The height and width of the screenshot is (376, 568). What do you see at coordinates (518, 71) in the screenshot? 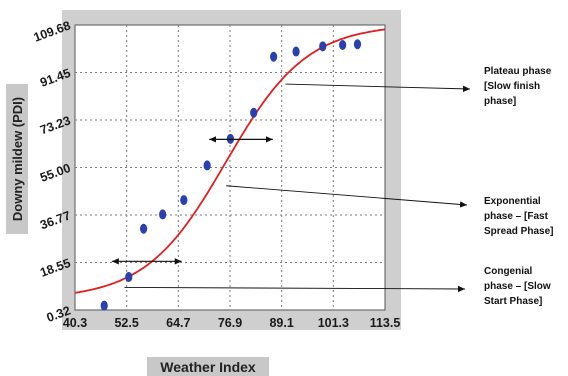
I see `annotation-text: Plateau phase` at bounding box center [518, 71].